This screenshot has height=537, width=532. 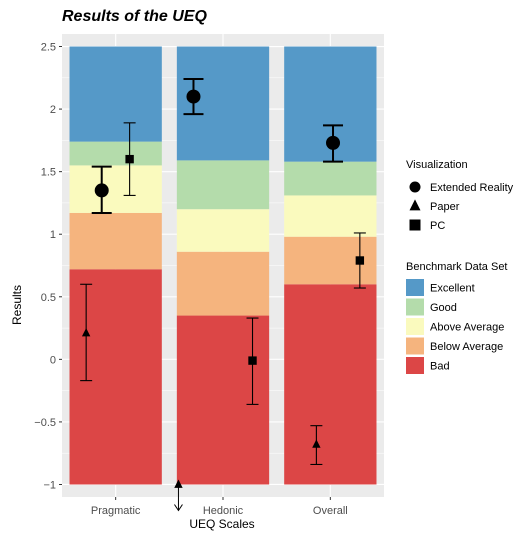 What do you see at coordinates (252, 360) in the screenshot?
I see `point-pc-hedonic` at bounding box center [252, 360].